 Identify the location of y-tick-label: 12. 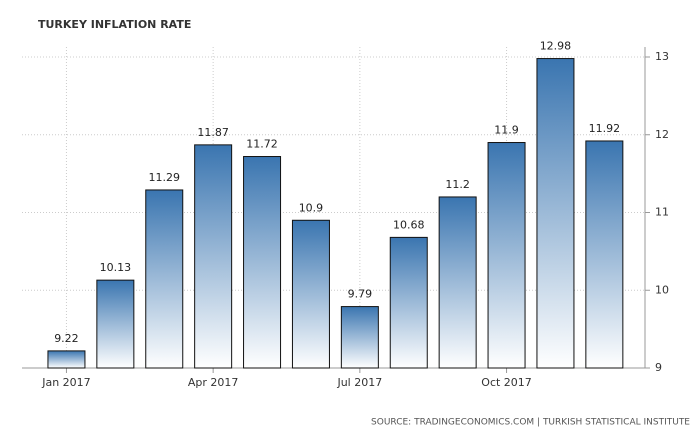
(662, 134).